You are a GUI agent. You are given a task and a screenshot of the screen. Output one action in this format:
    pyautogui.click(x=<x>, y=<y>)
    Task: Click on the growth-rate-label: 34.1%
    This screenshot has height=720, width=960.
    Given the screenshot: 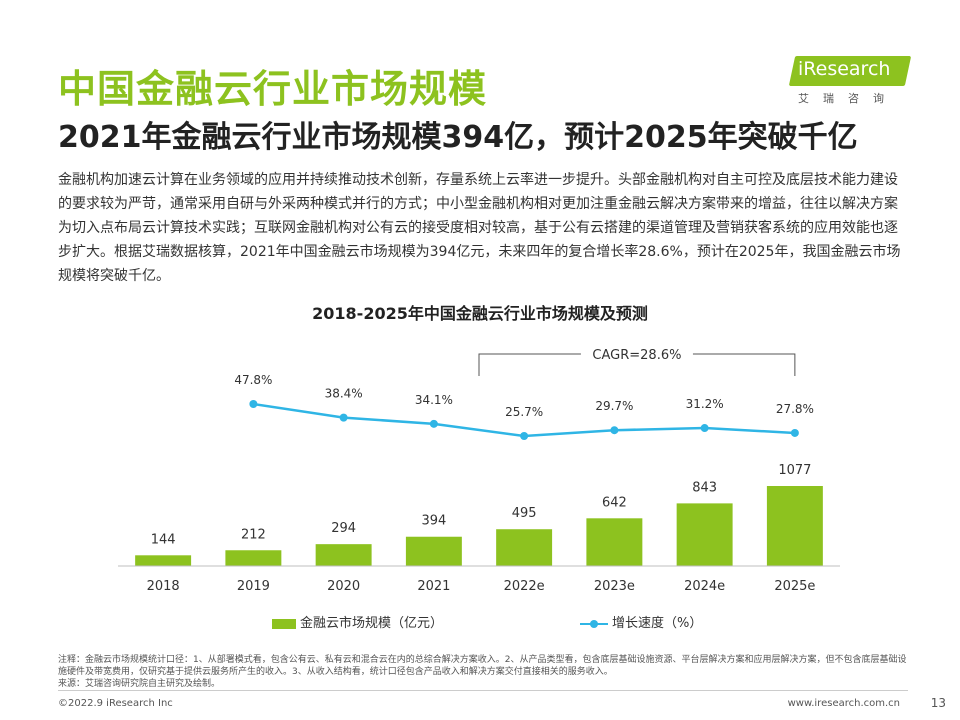 What is the action you would take?
    pyautogui.click(x=434, y=400)
    